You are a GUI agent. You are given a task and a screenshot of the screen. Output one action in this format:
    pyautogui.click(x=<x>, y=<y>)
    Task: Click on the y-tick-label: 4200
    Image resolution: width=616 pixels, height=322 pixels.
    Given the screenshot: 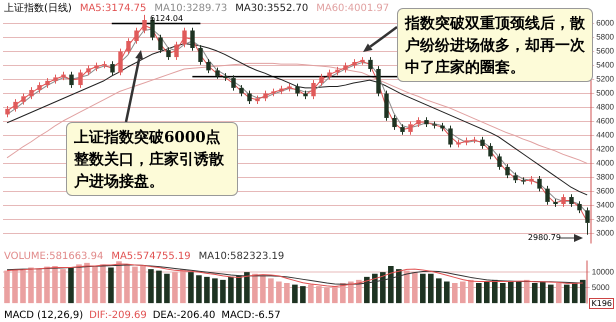 What is the action you would take?
    pyautogui.click(x=605, y=149)
    